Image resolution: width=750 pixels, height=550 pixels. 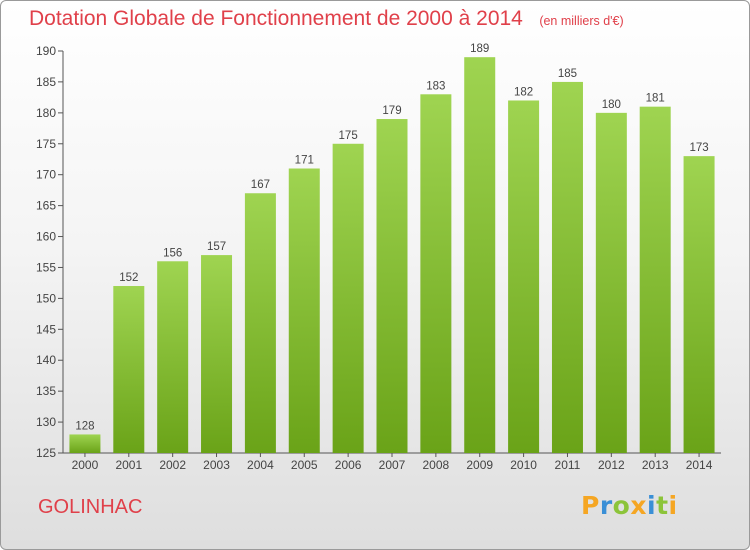 I want to click on bar-value-label: 179, so click(x=391, y=111).